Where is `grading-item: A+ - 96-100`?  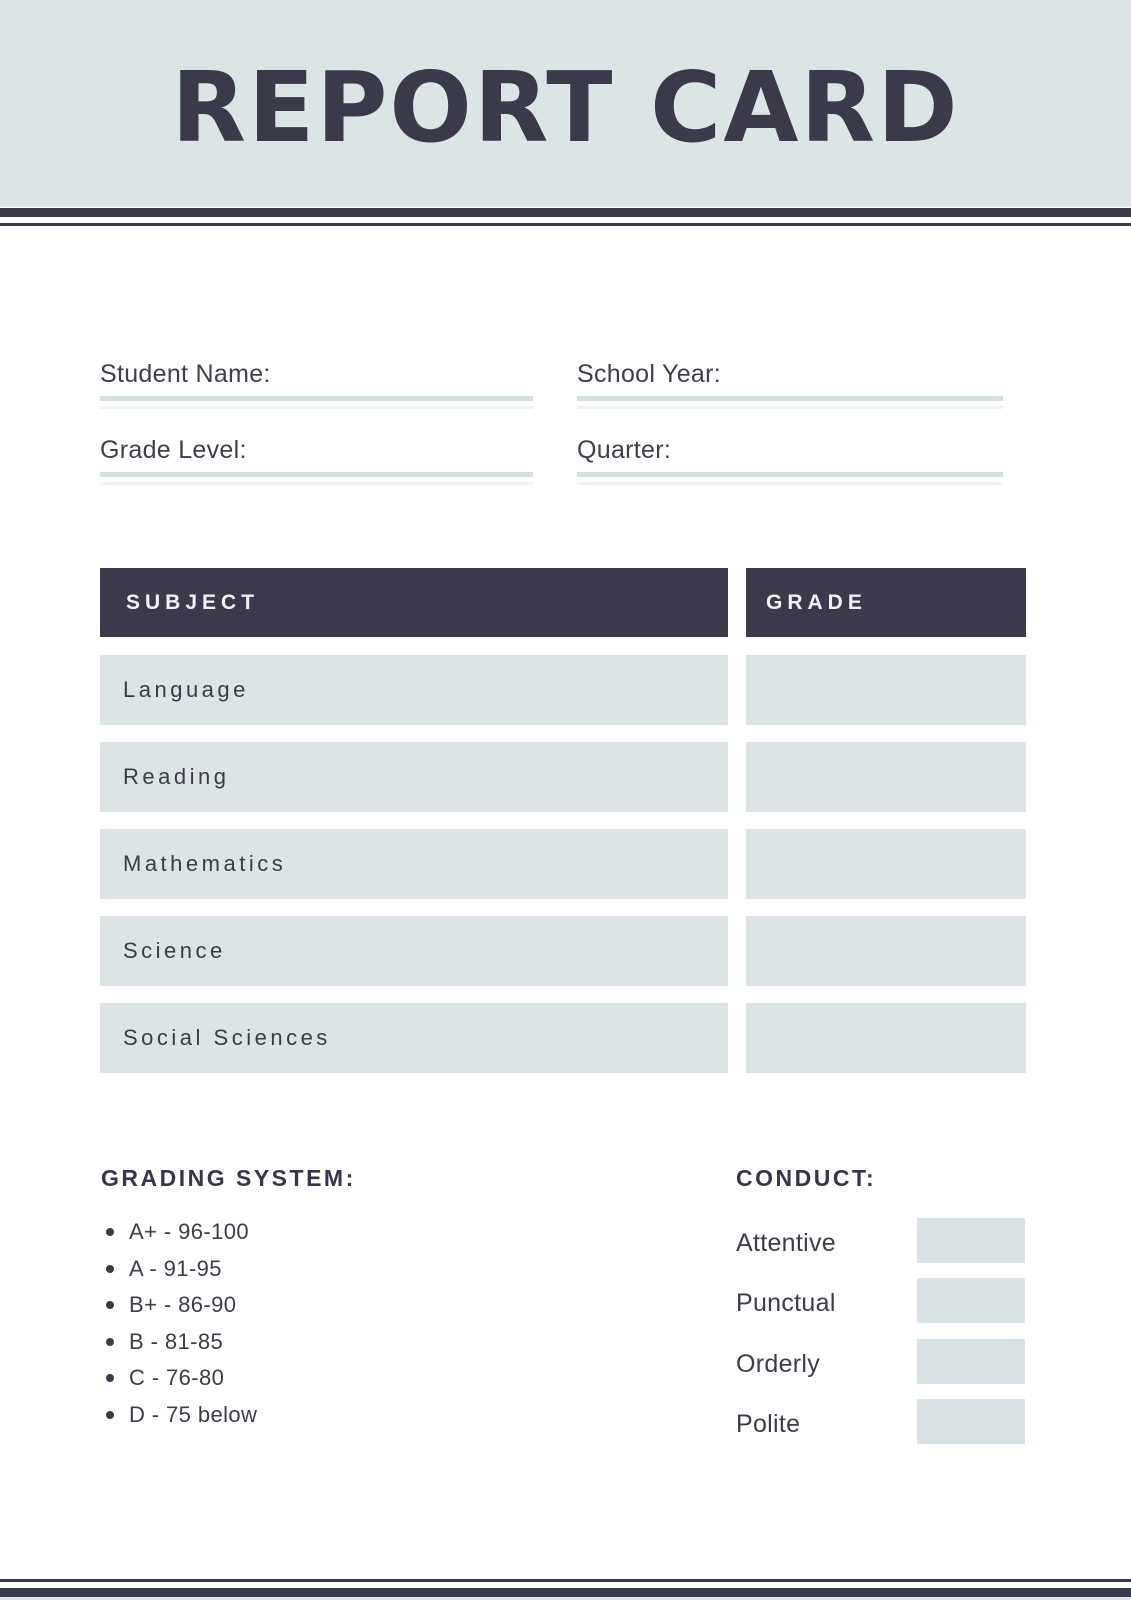 grading-item: A+ - 96-100 is located at coordinates (178, 1232).